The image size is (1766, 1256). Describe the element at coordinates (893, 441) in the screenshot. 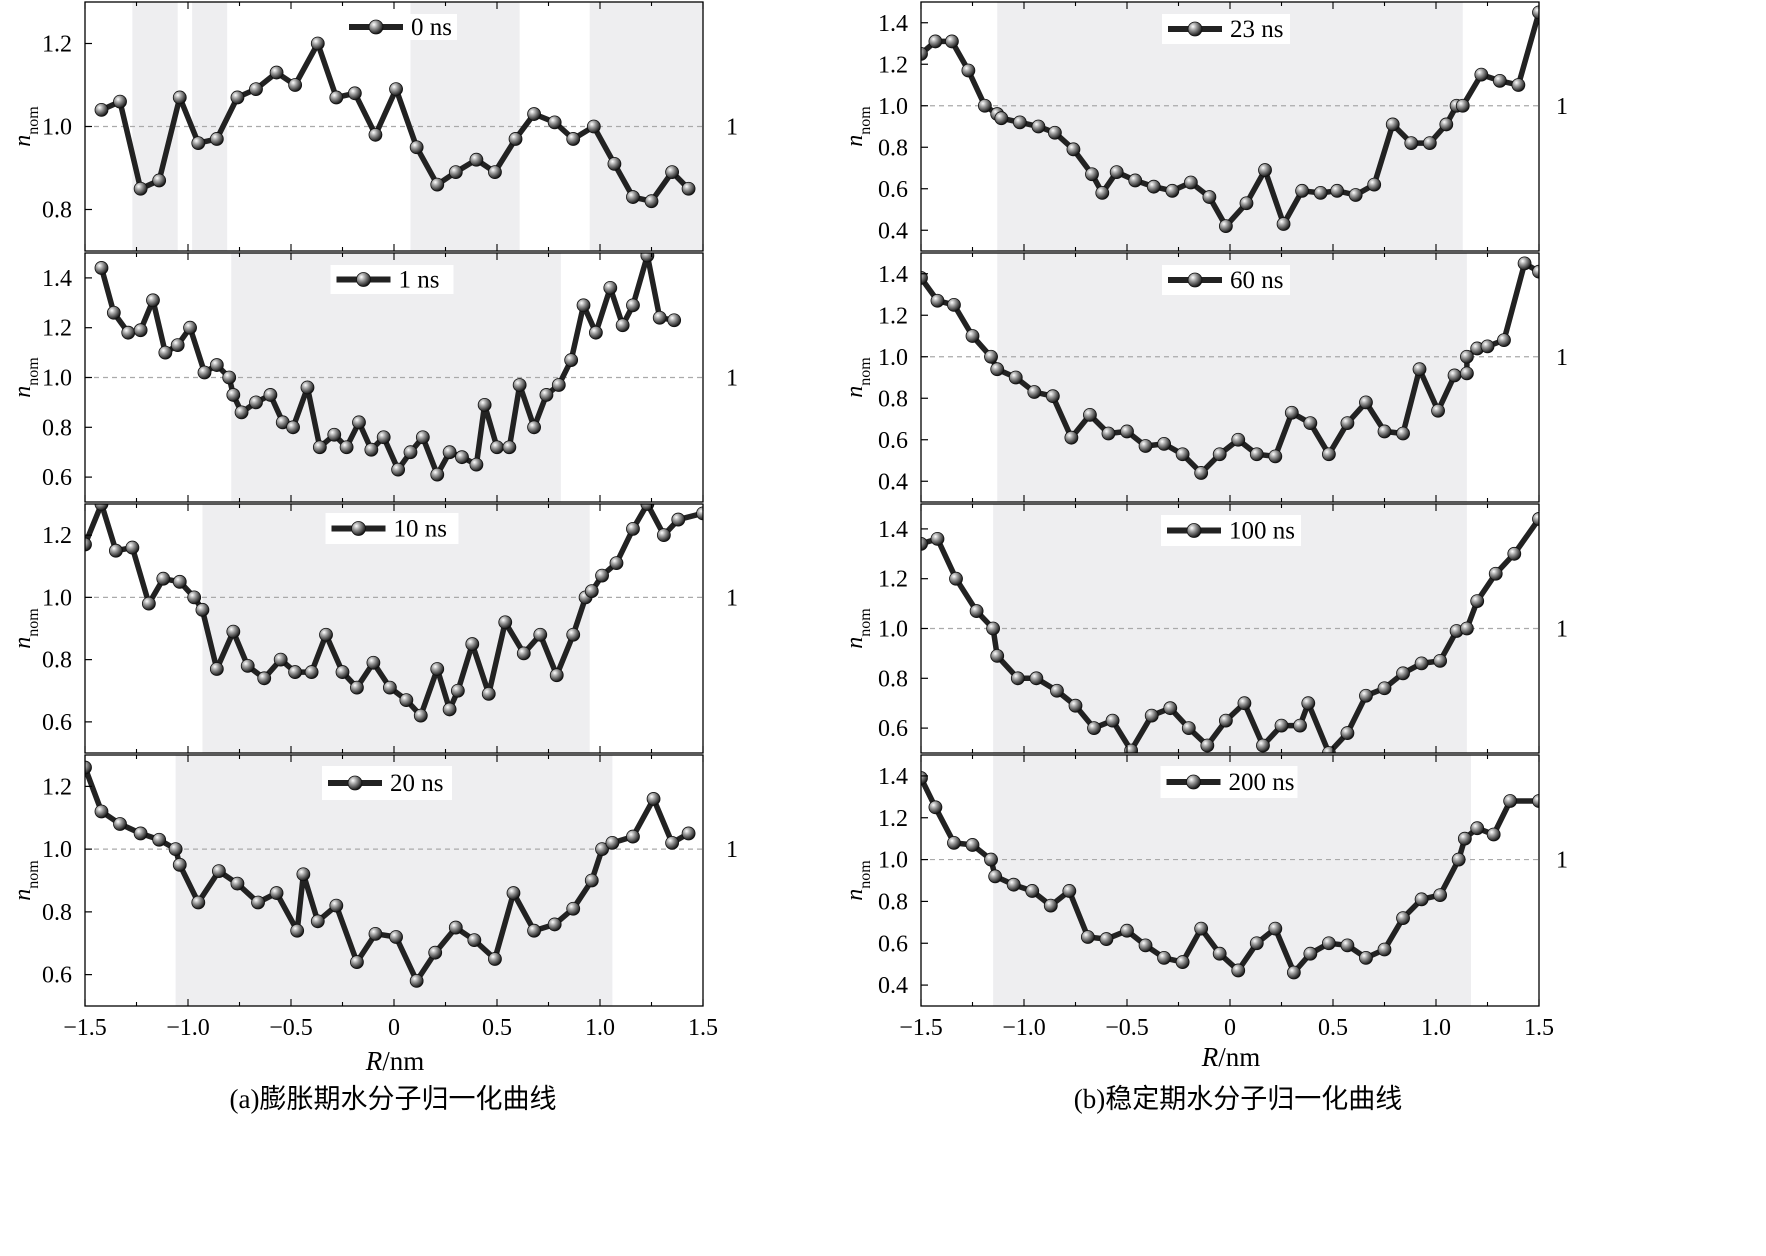

I see `y-tick-label: 0.6` at that location.